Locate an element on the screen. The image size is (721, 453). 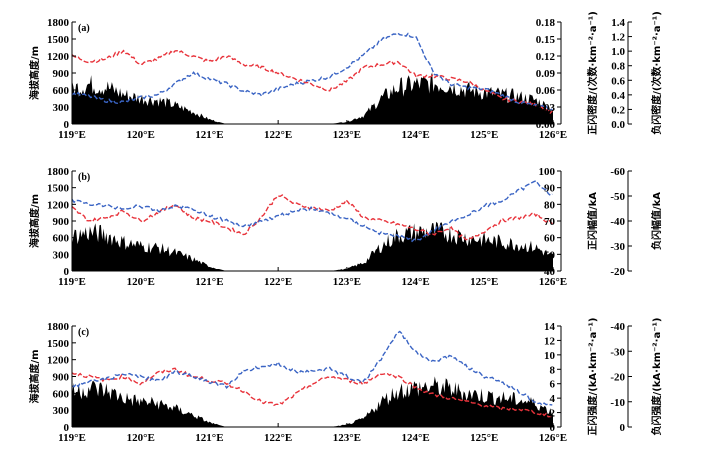
right1-tick-label: 8 is located at coordinates (553, 370).